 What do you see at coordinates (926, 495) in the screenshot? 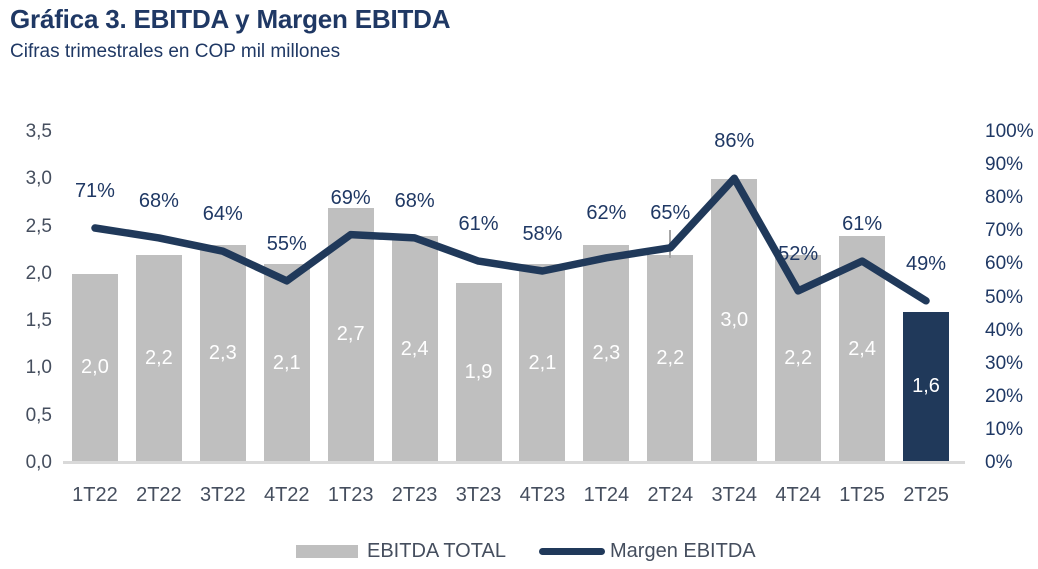
I see `x-axis-label-2T25: 2T25` at bounding box center [926, 495].